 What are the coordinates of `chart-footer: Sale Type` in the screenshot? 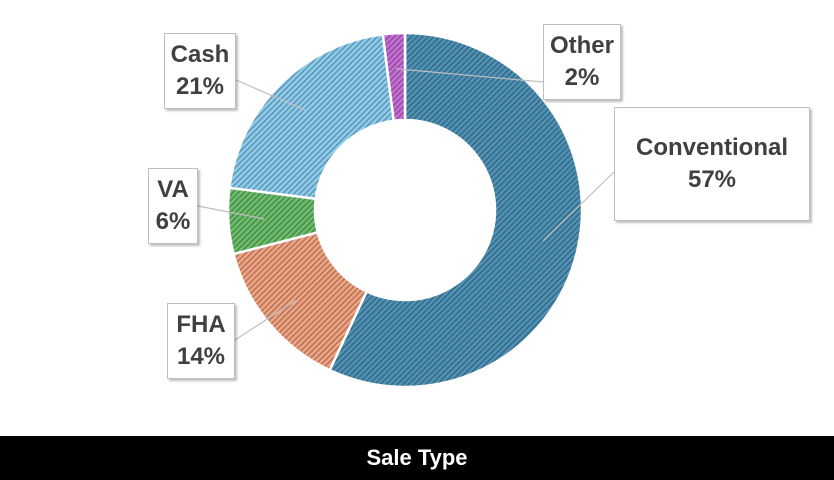 It's located at (417, 458).